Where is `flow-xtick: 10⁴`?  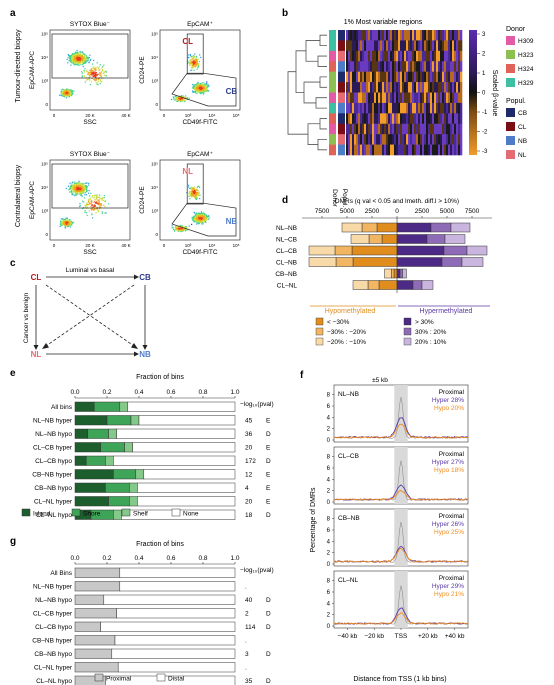 flow-xtick: 10⁴ is located at coordinates (212, 245).